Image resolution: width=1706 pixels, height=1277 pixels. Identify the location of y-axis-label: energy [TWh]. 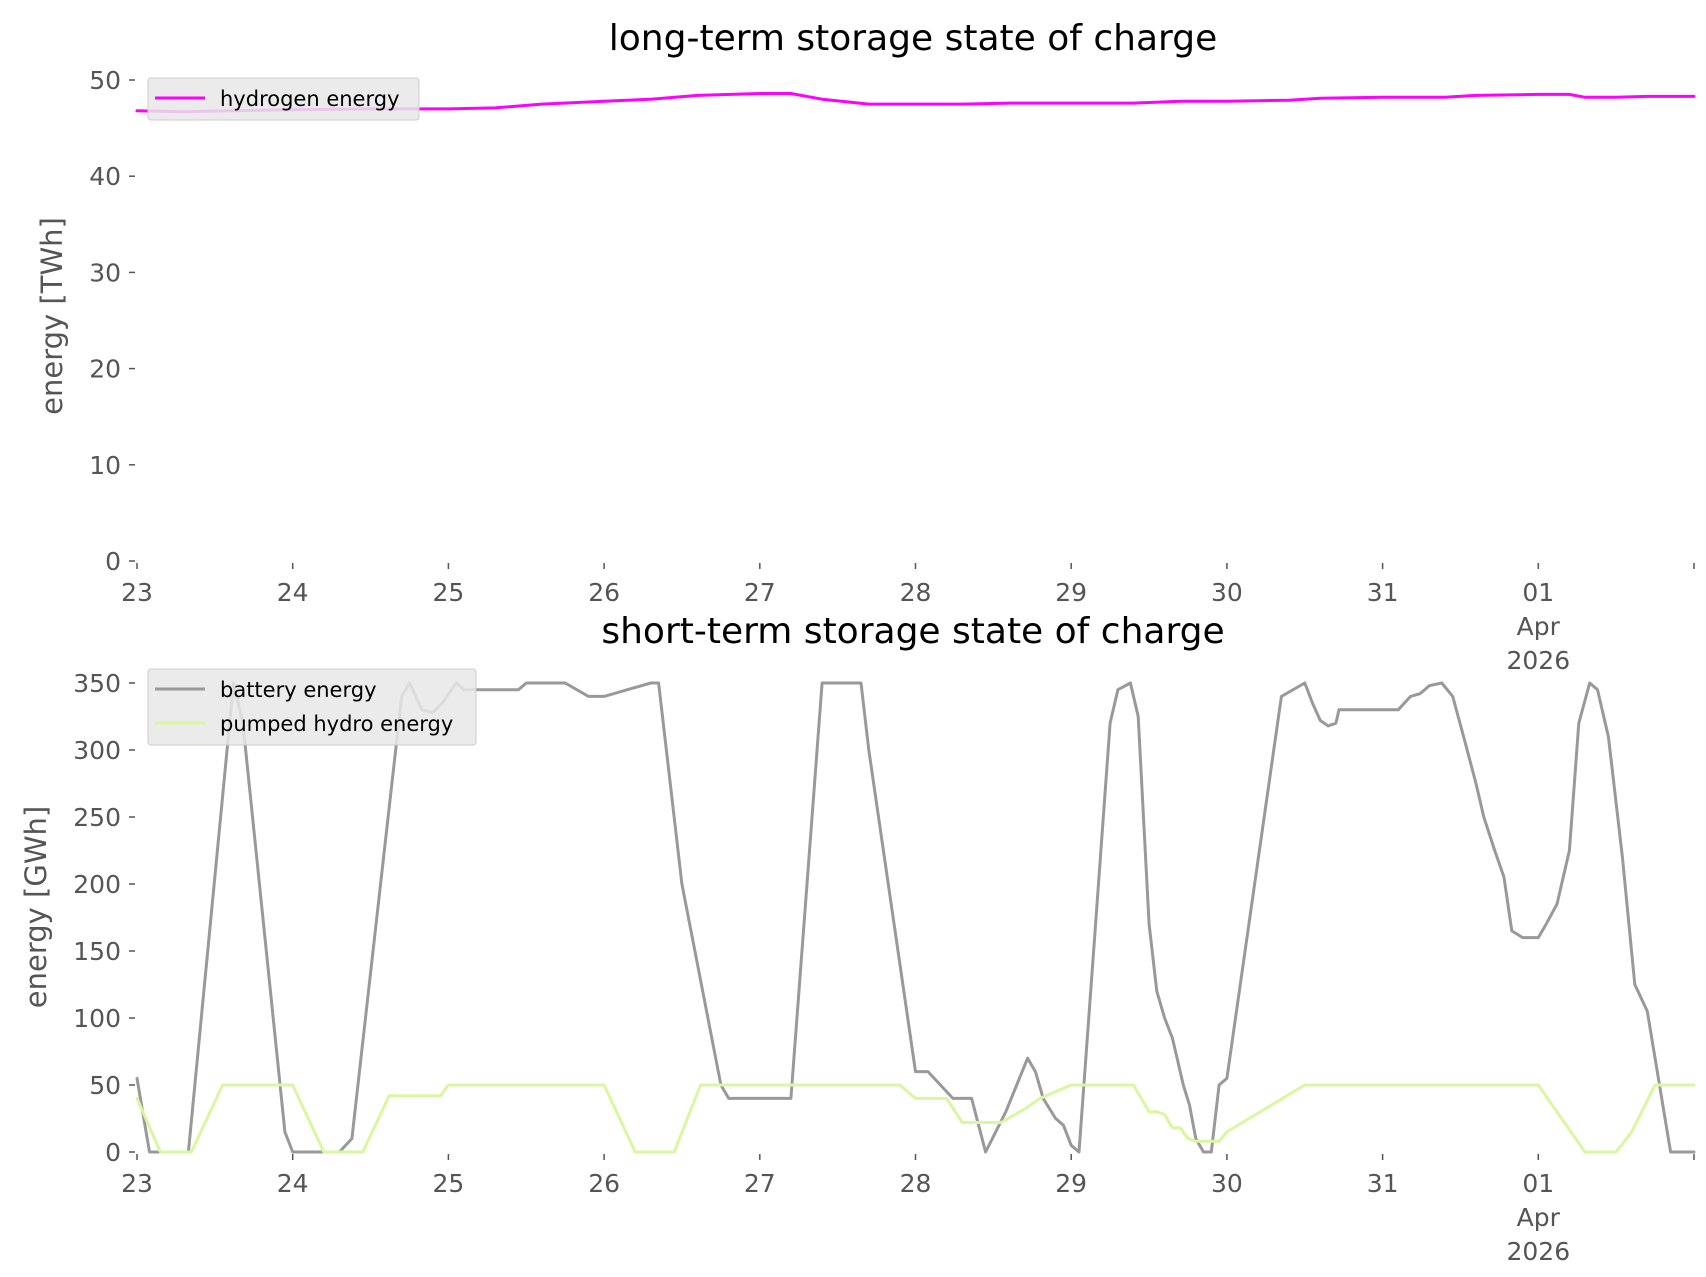
(52, 316).